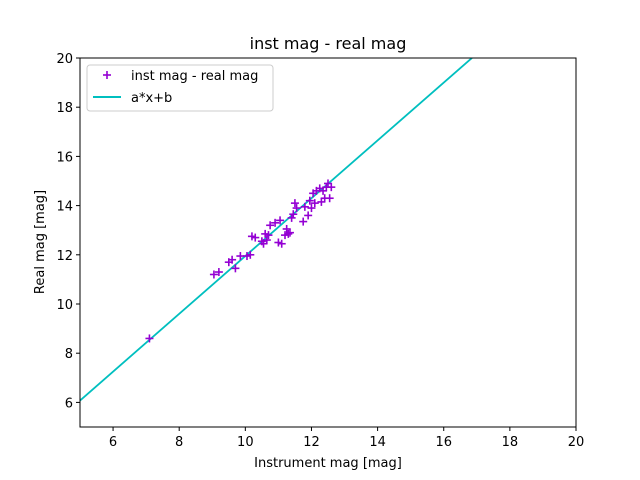 Image resolution: width=640 pixels, height=480 pixels. I want to click on y-axis: 6 8 10 12 14 16 18 20, so click(68, 231).